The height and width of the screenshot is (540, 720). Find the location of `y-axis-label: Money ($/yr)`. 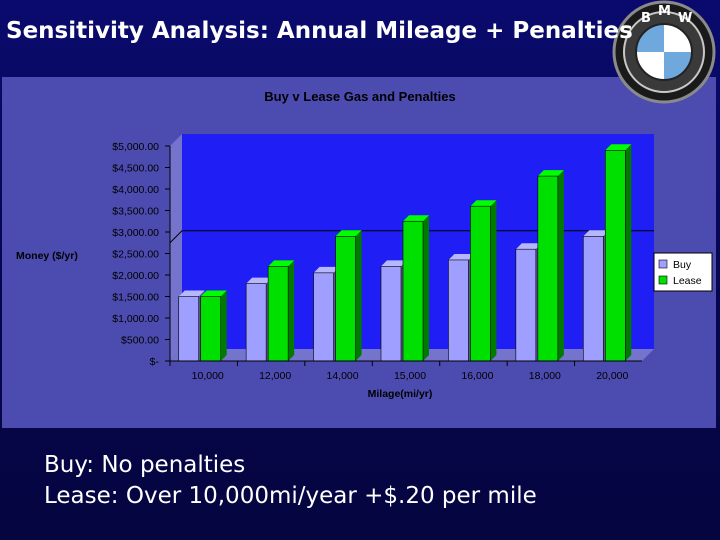

y-axis-label: Money ($/yr) is located at coordinates (47, 256).